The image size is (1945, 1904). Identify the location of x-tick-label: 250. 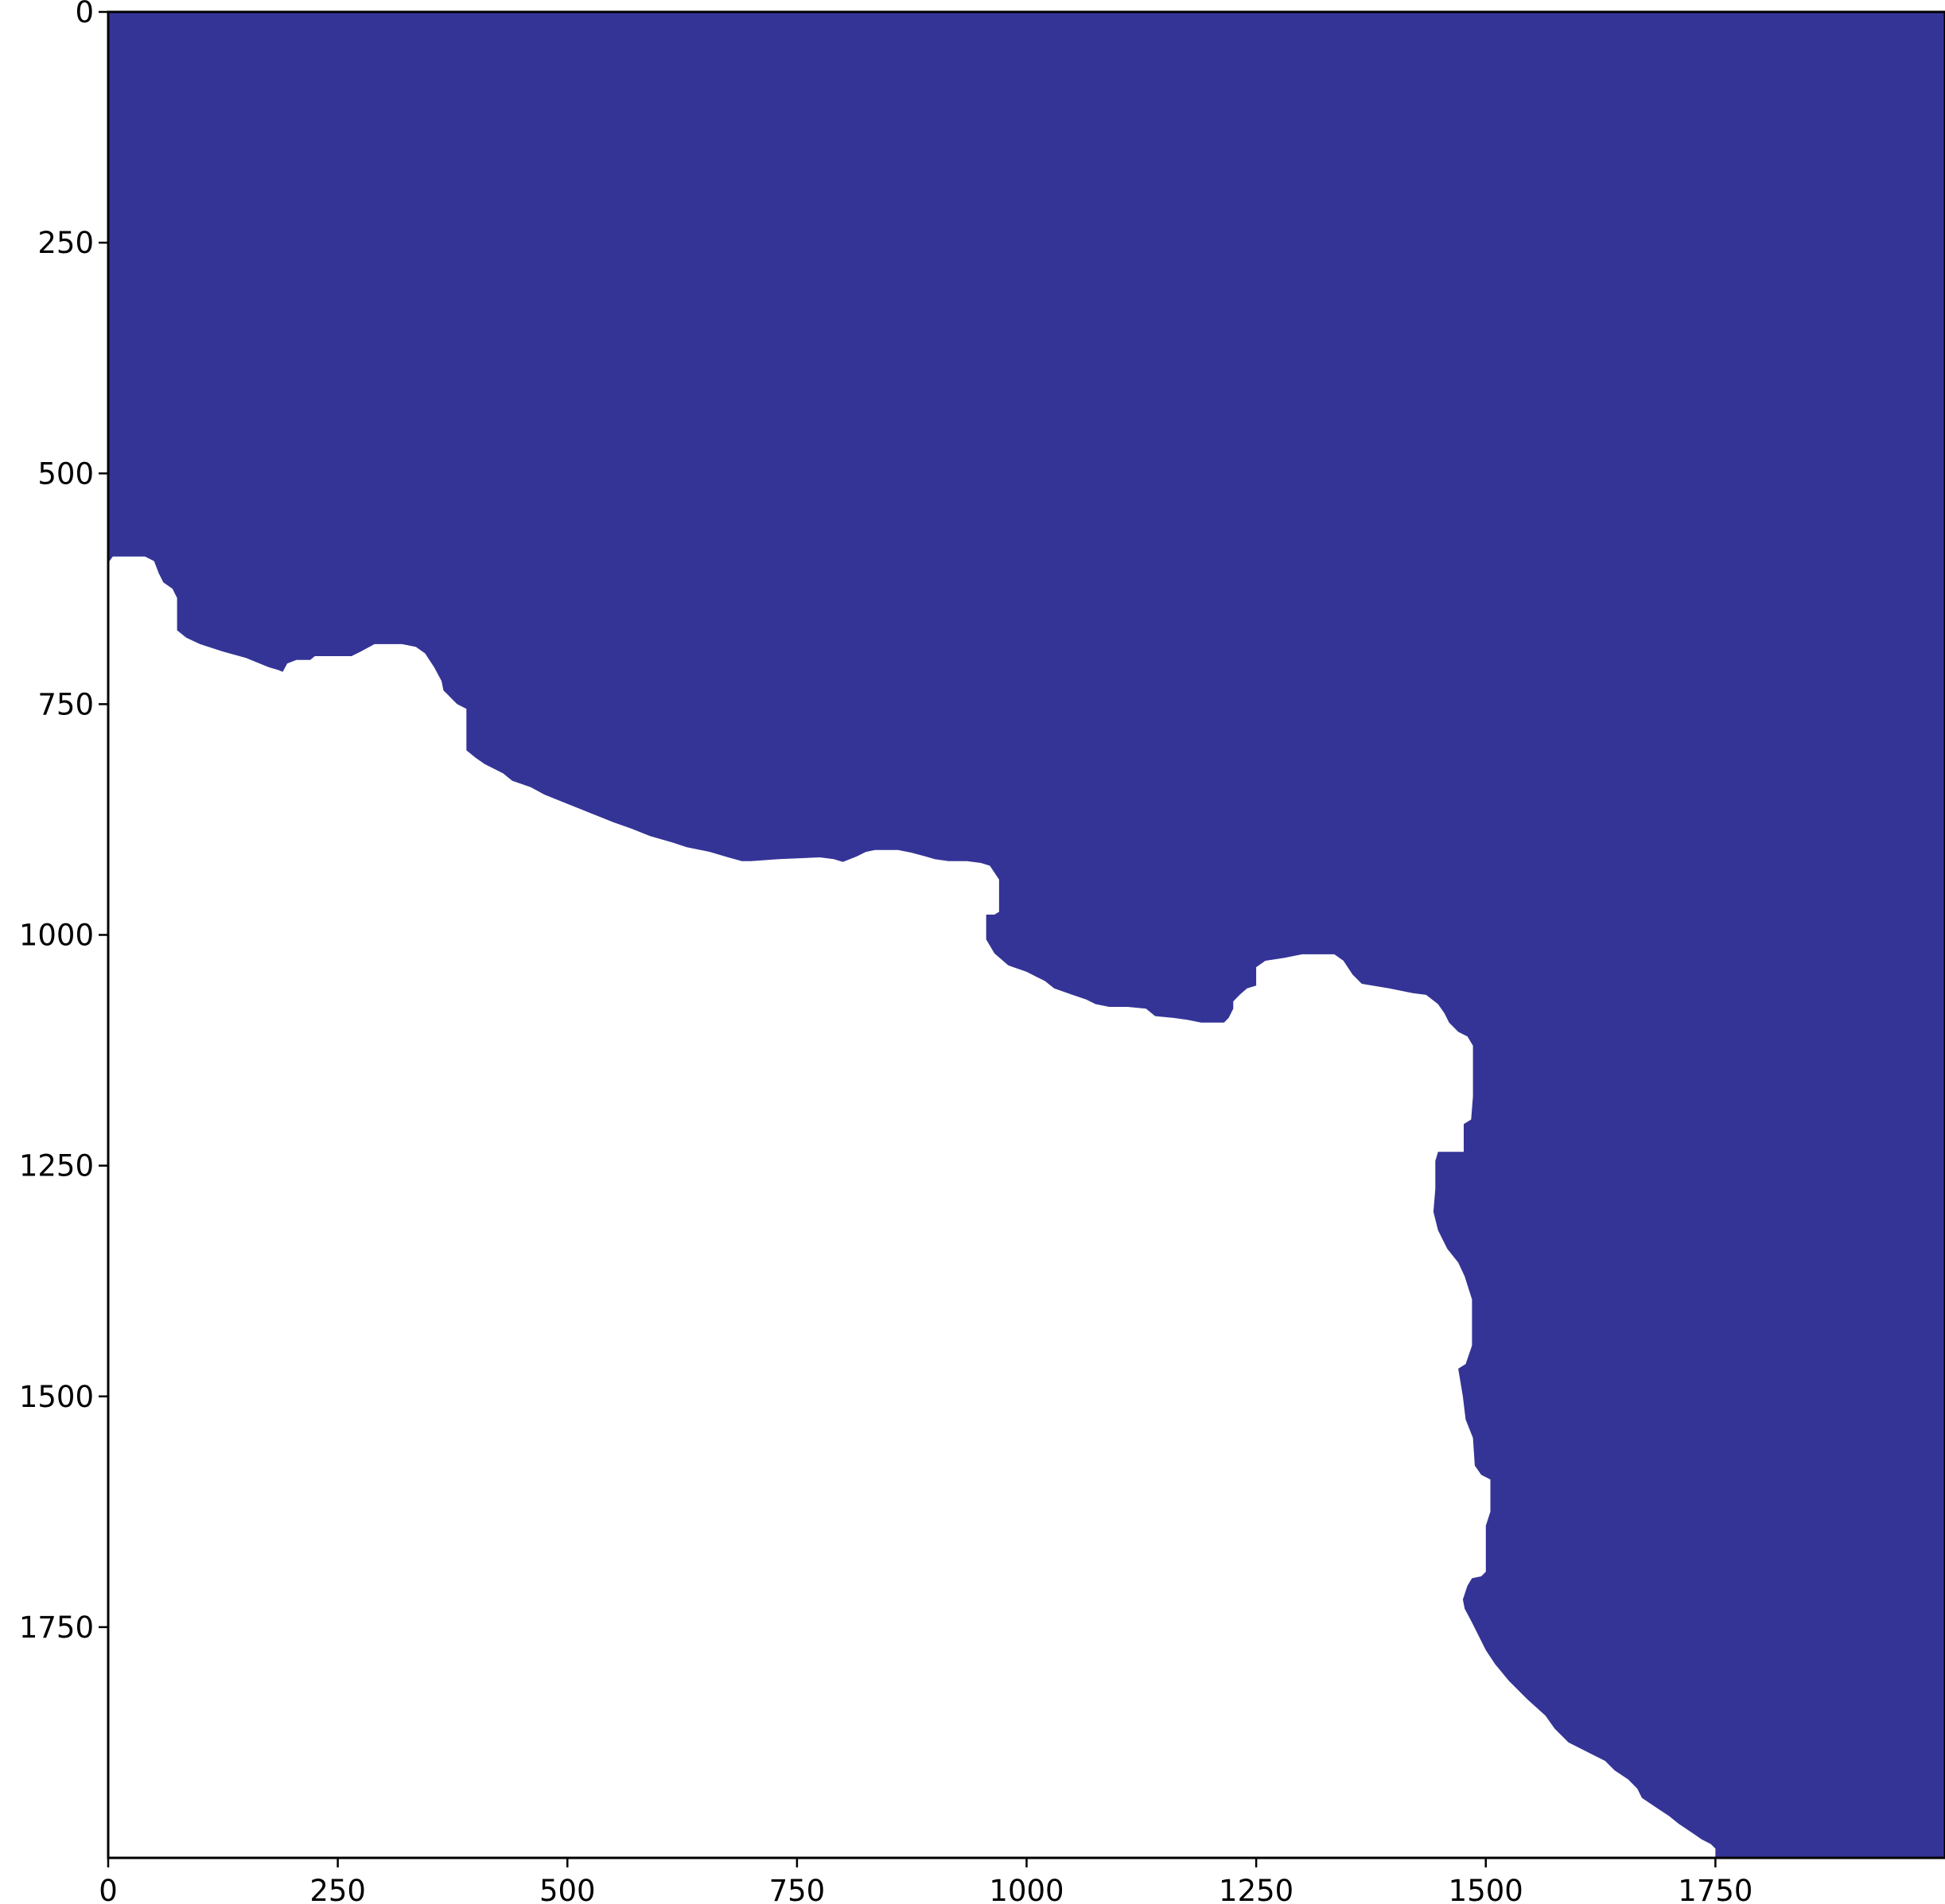
(337, 1889).